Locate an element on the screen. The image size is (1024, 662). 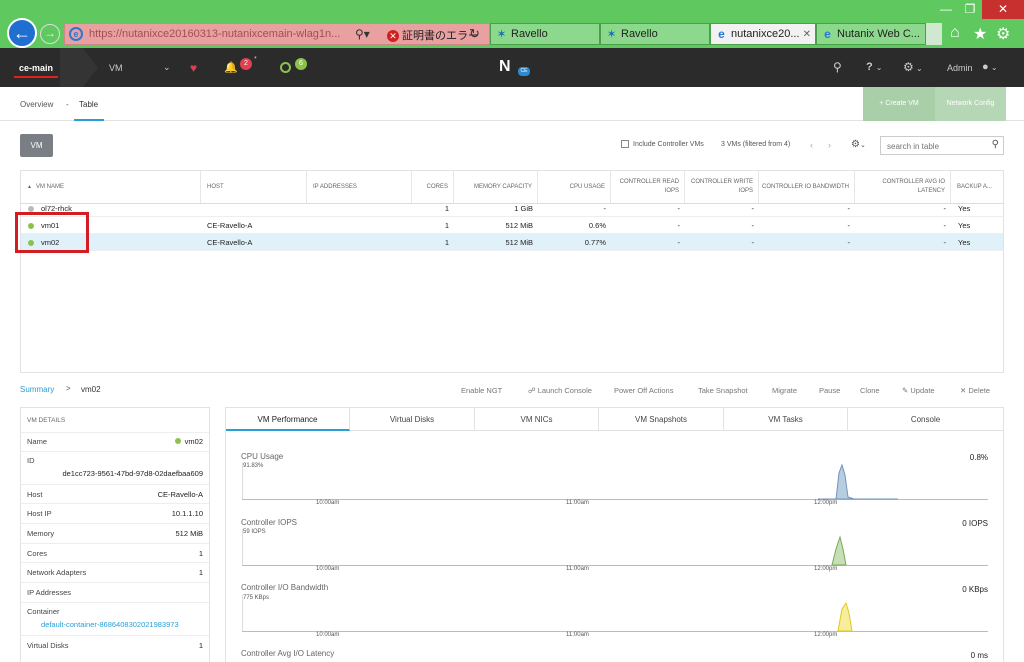
take-snapshot-action: Take Snapshot is located at coordinates (723, 390).